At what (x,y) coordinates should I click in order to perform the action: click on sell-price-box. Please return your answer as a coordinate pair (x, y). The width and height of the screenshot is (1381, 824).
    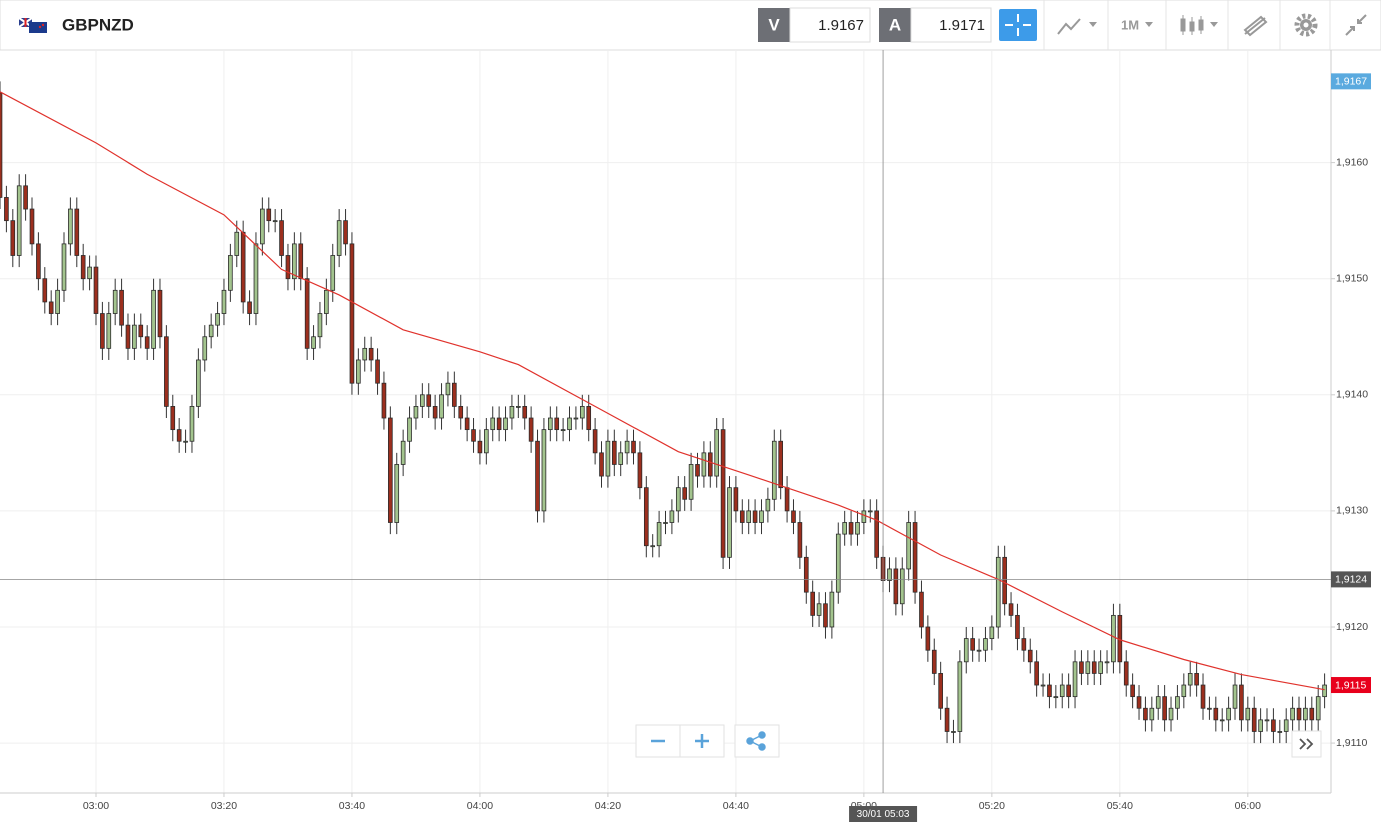
    Looking at the image, I should click on (830, 25).